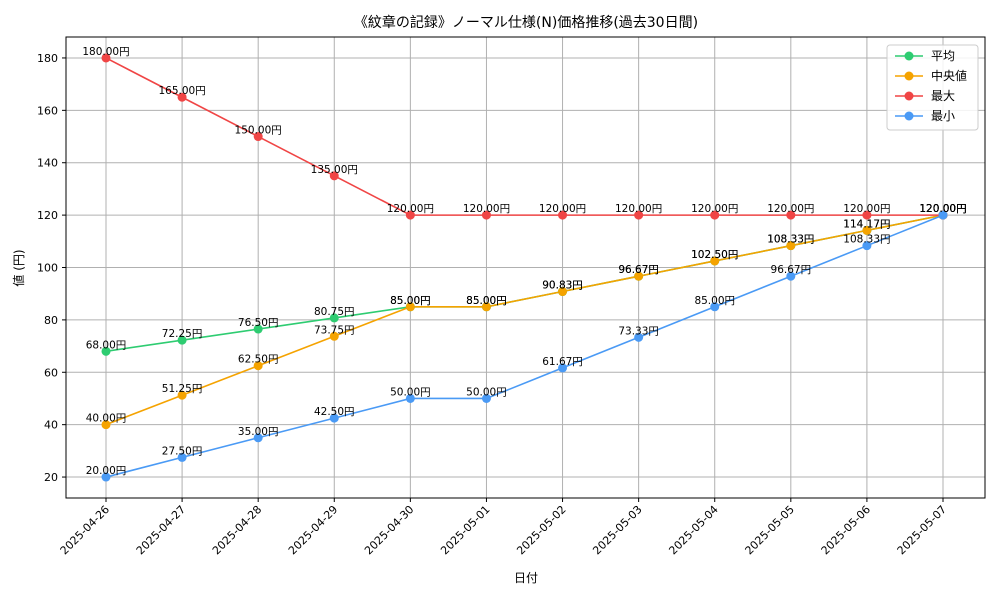 This screenshot has width=1000, height=604. I want to click on data-label: 20.00円, so click(106, 471).